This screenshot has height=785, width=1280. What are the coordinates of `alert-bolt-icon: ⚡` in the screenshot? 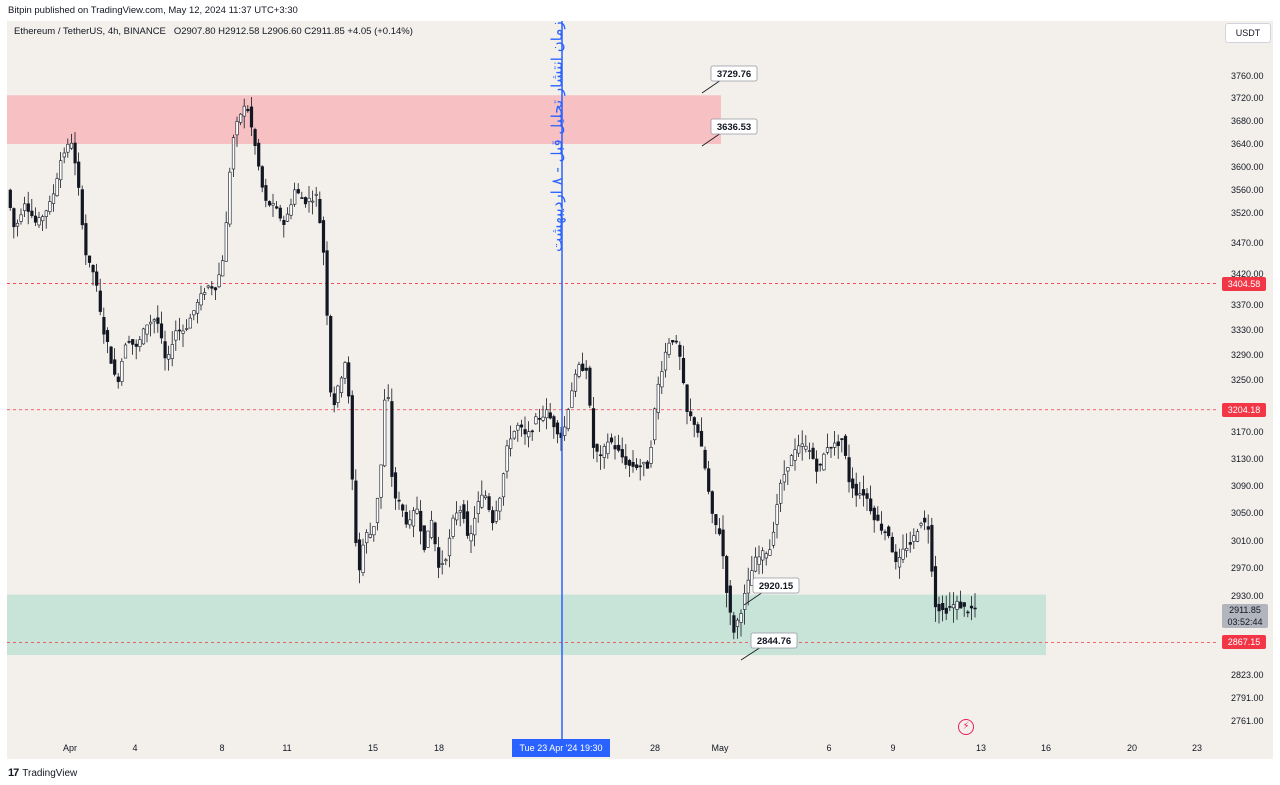 It's located at (966, 727).